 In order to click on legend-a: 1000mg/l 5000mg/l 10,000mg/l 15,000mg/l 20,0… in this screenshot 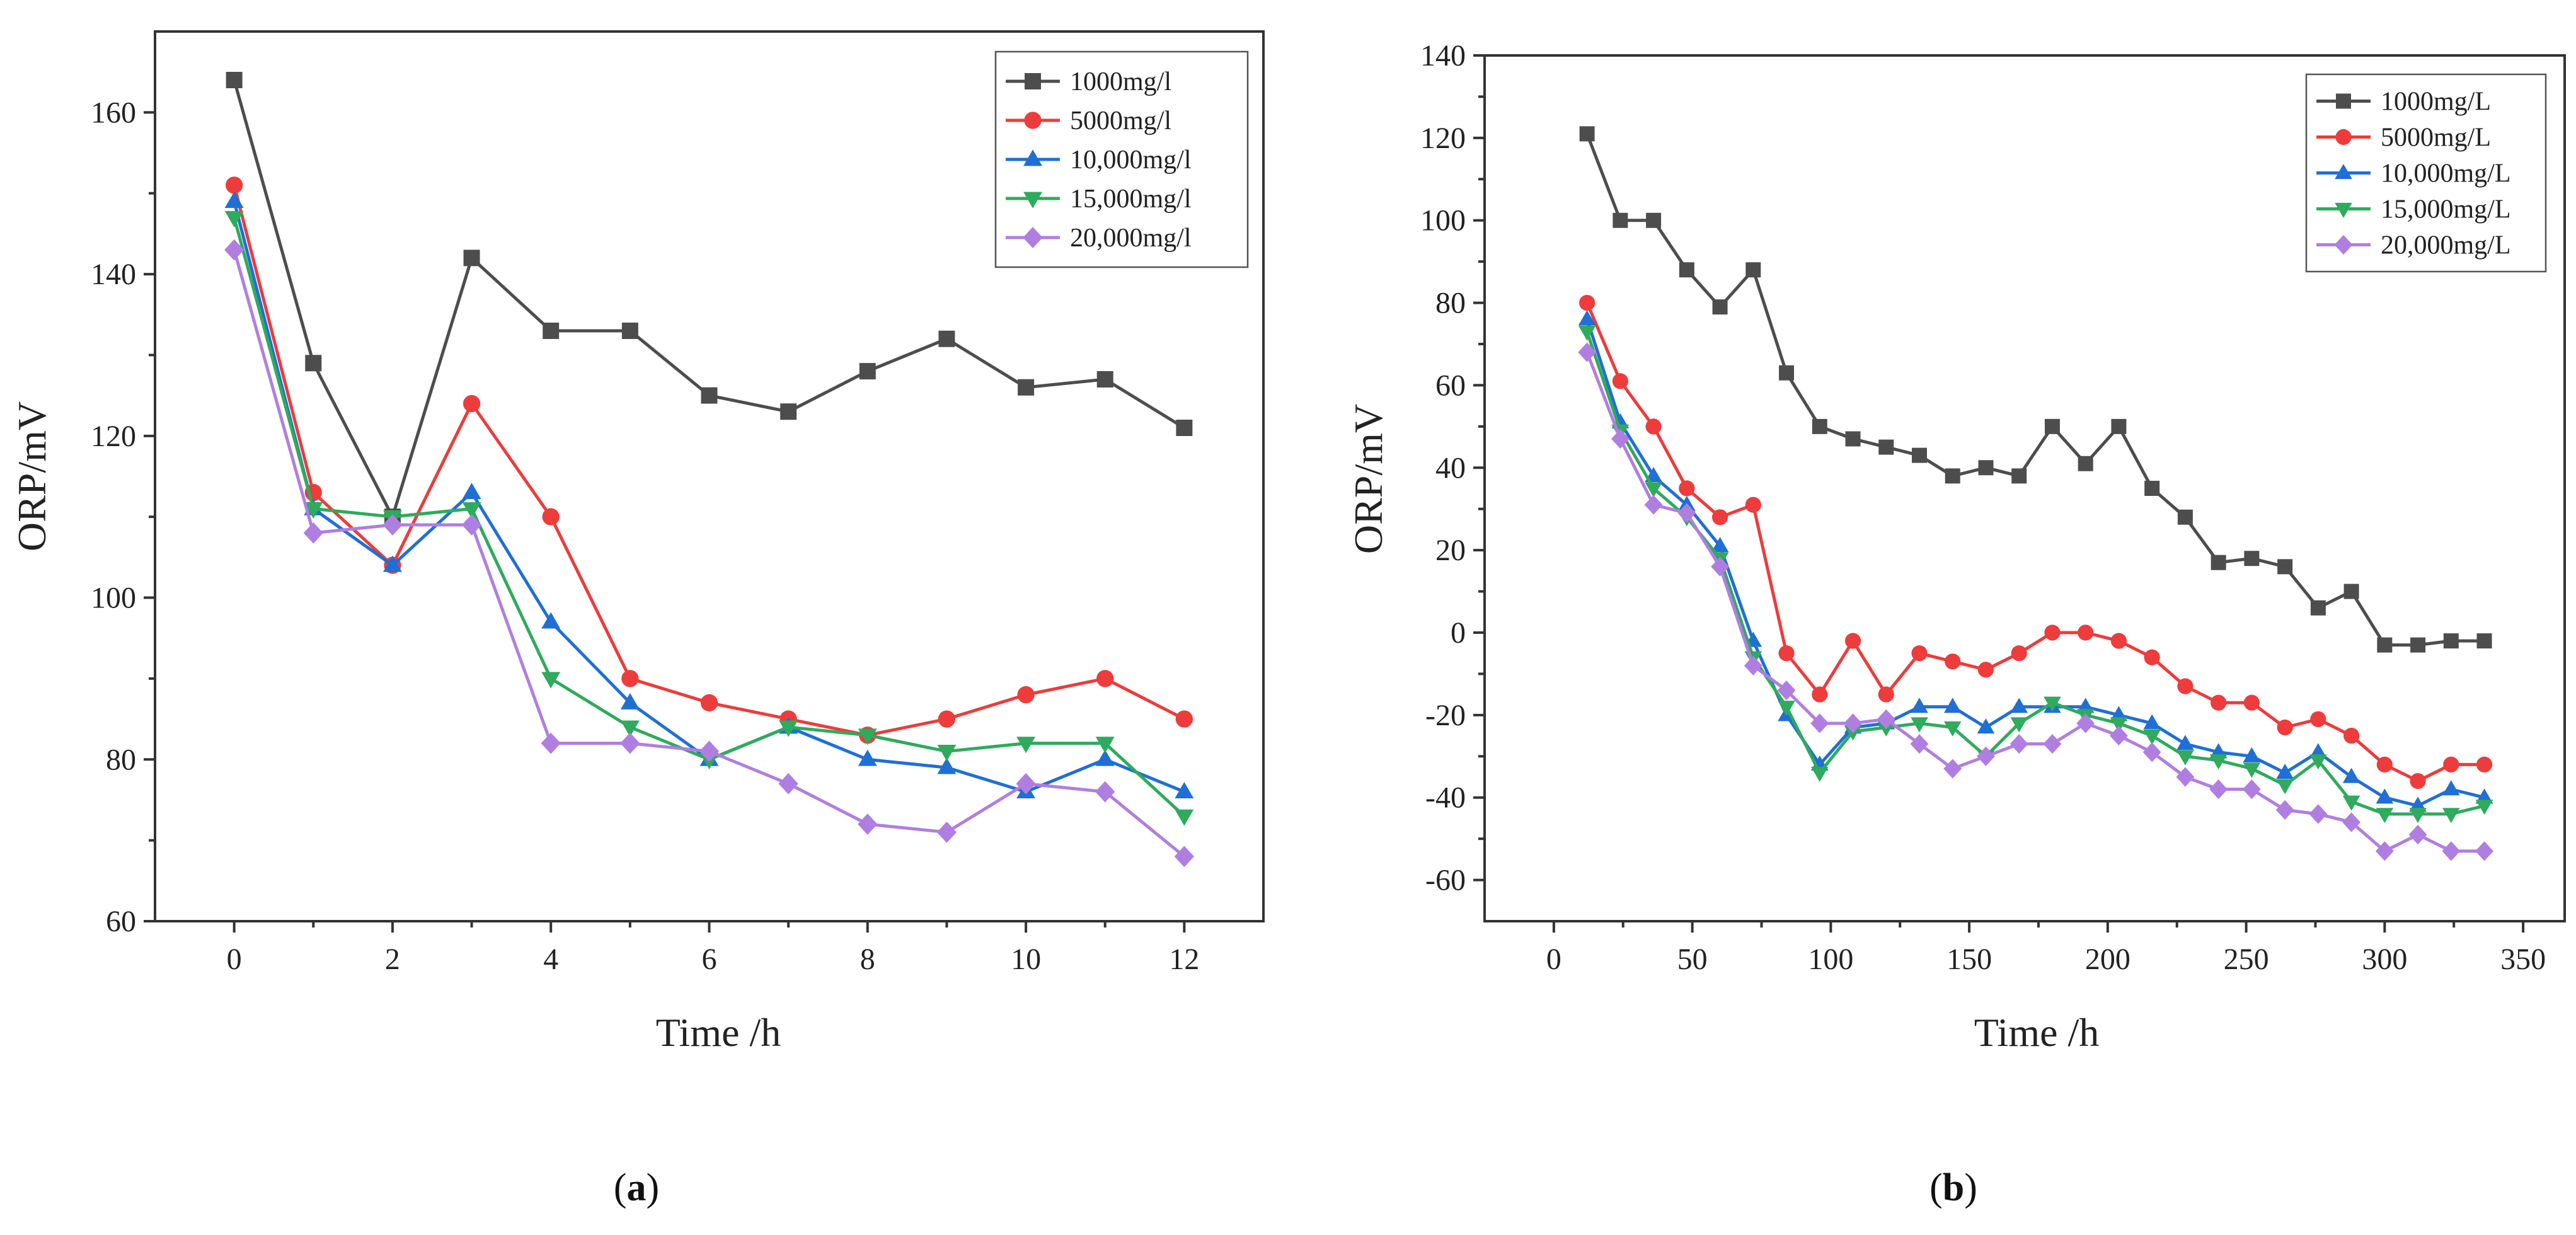, I will do `click(1121, 159)`.